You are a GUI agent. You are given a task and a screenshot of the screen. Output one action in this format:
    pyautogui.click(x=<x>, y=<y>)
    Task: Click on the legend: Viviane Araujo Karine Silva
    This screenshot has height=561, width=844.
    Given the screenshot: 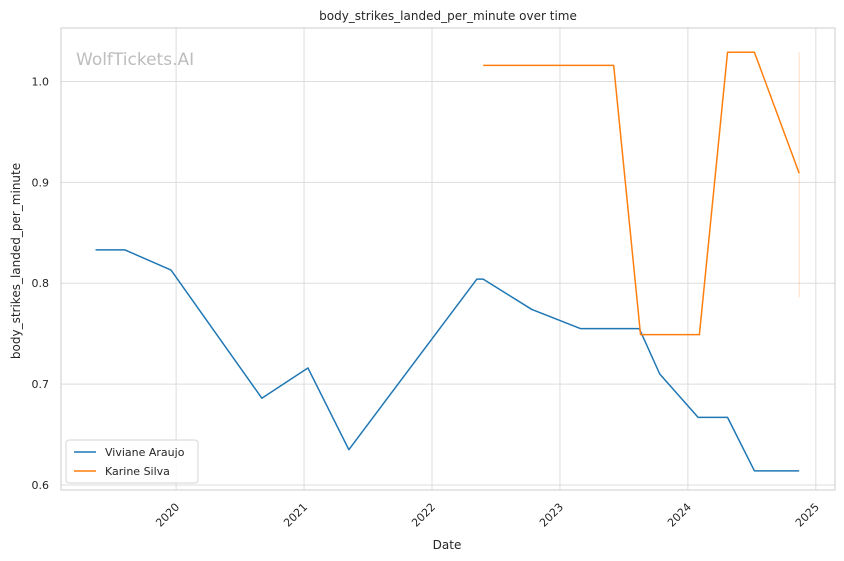 What is the action you would take?
    pyautogui.click(x=132, y=461)
    